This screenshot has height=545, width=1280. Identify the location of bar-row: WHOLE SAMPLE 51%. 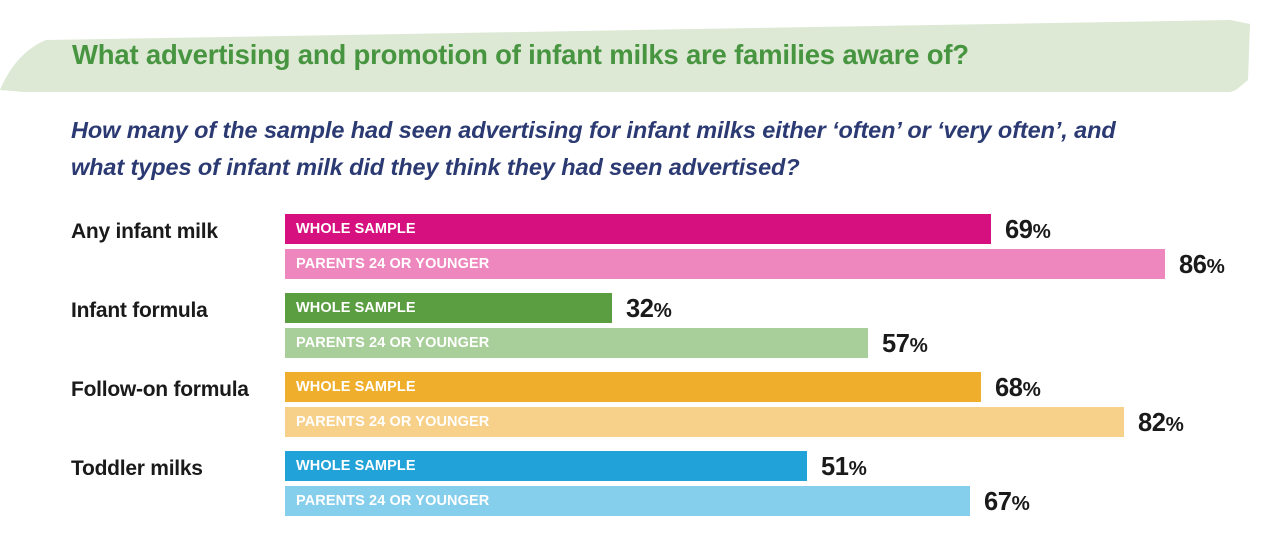
(661, 466).